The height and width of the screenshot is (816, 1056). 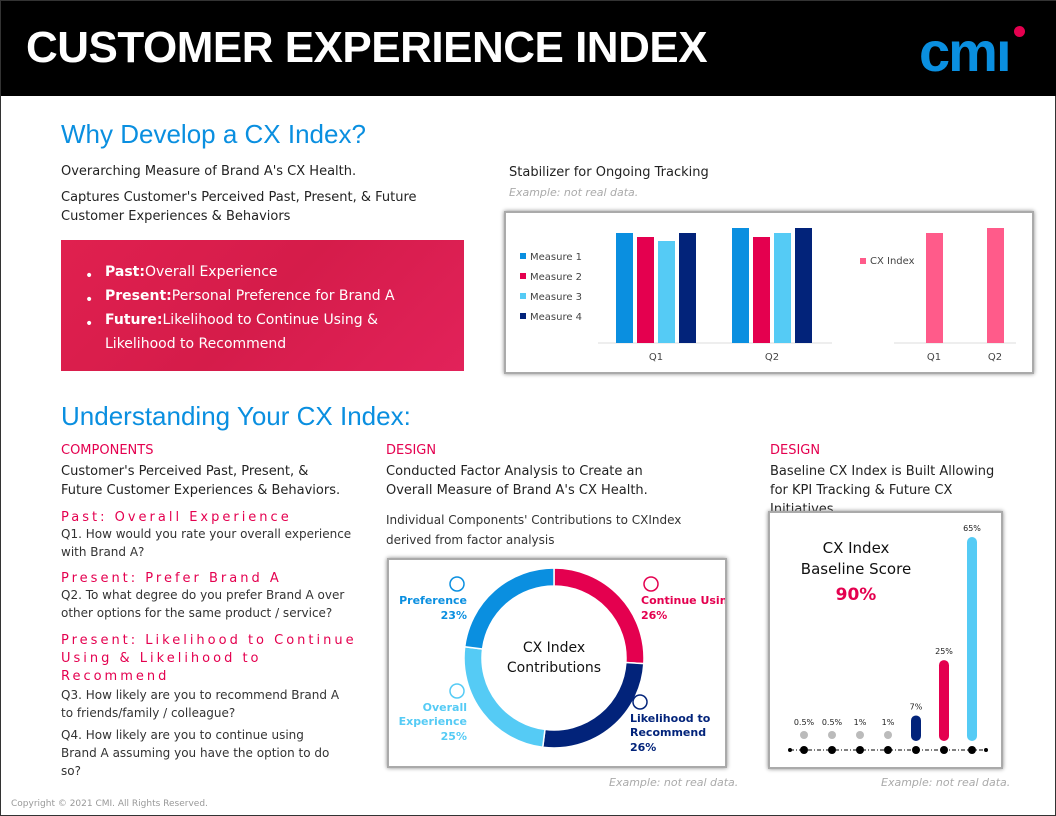 I want to click on header-bar, so click(x=528, y=48).